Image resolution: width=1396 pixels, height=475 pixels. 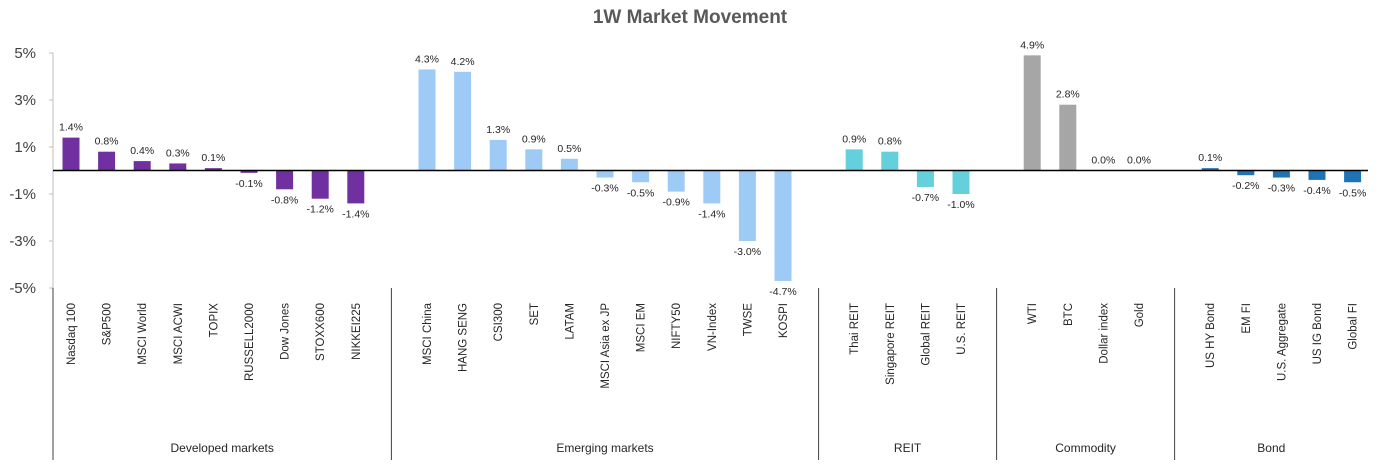 What do you see at coordinates (1271, 448) in the screenshot?
I see `group-label: Bond` at bounding box center [1271, 448].